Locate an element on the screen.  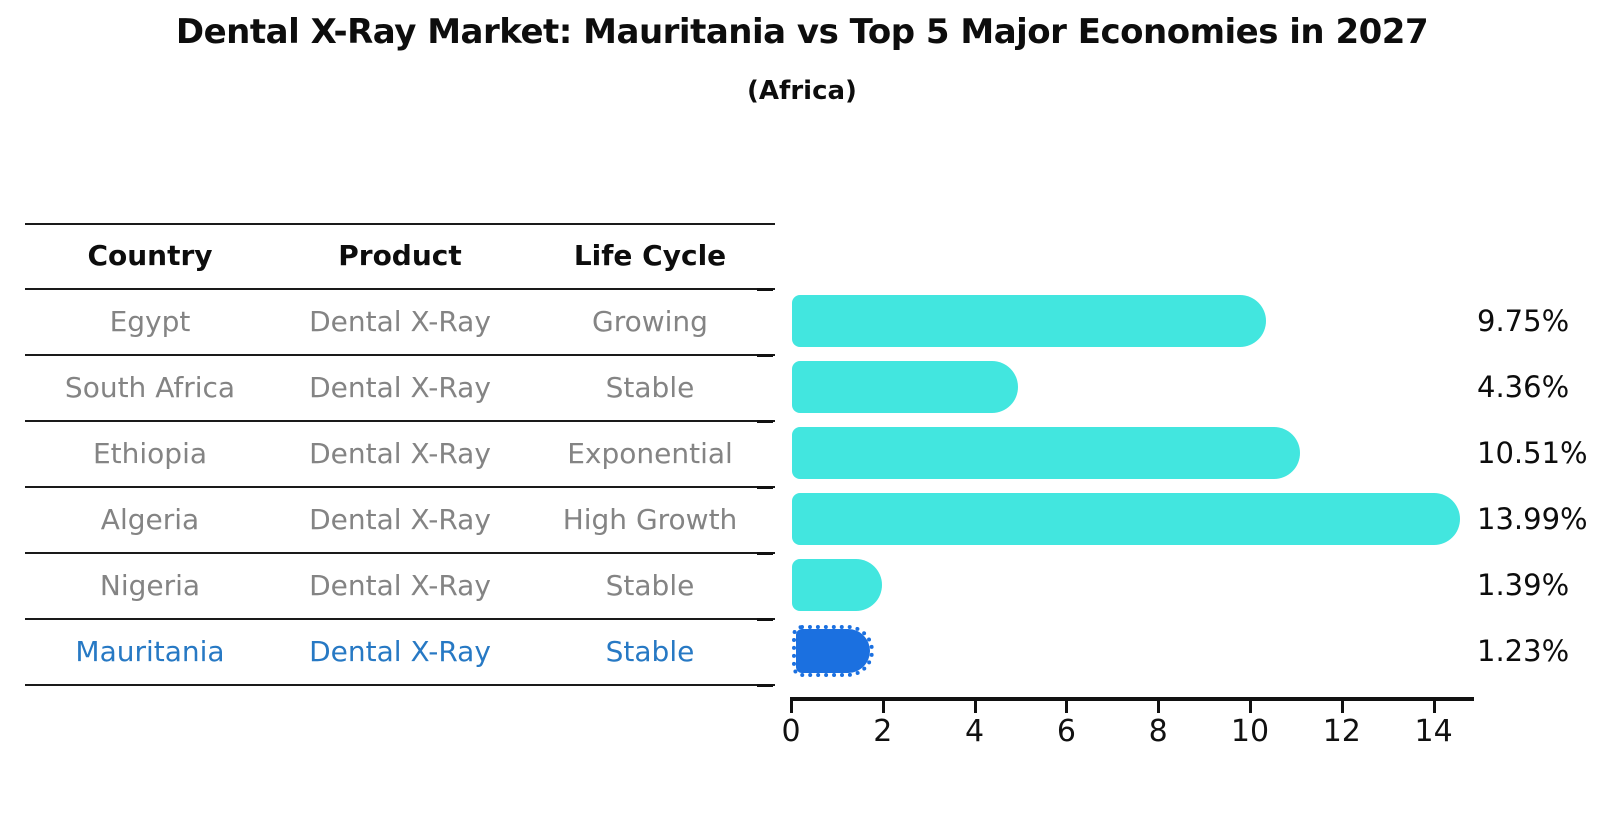
cell-country: Algeria is located at coordinates (150, 519).